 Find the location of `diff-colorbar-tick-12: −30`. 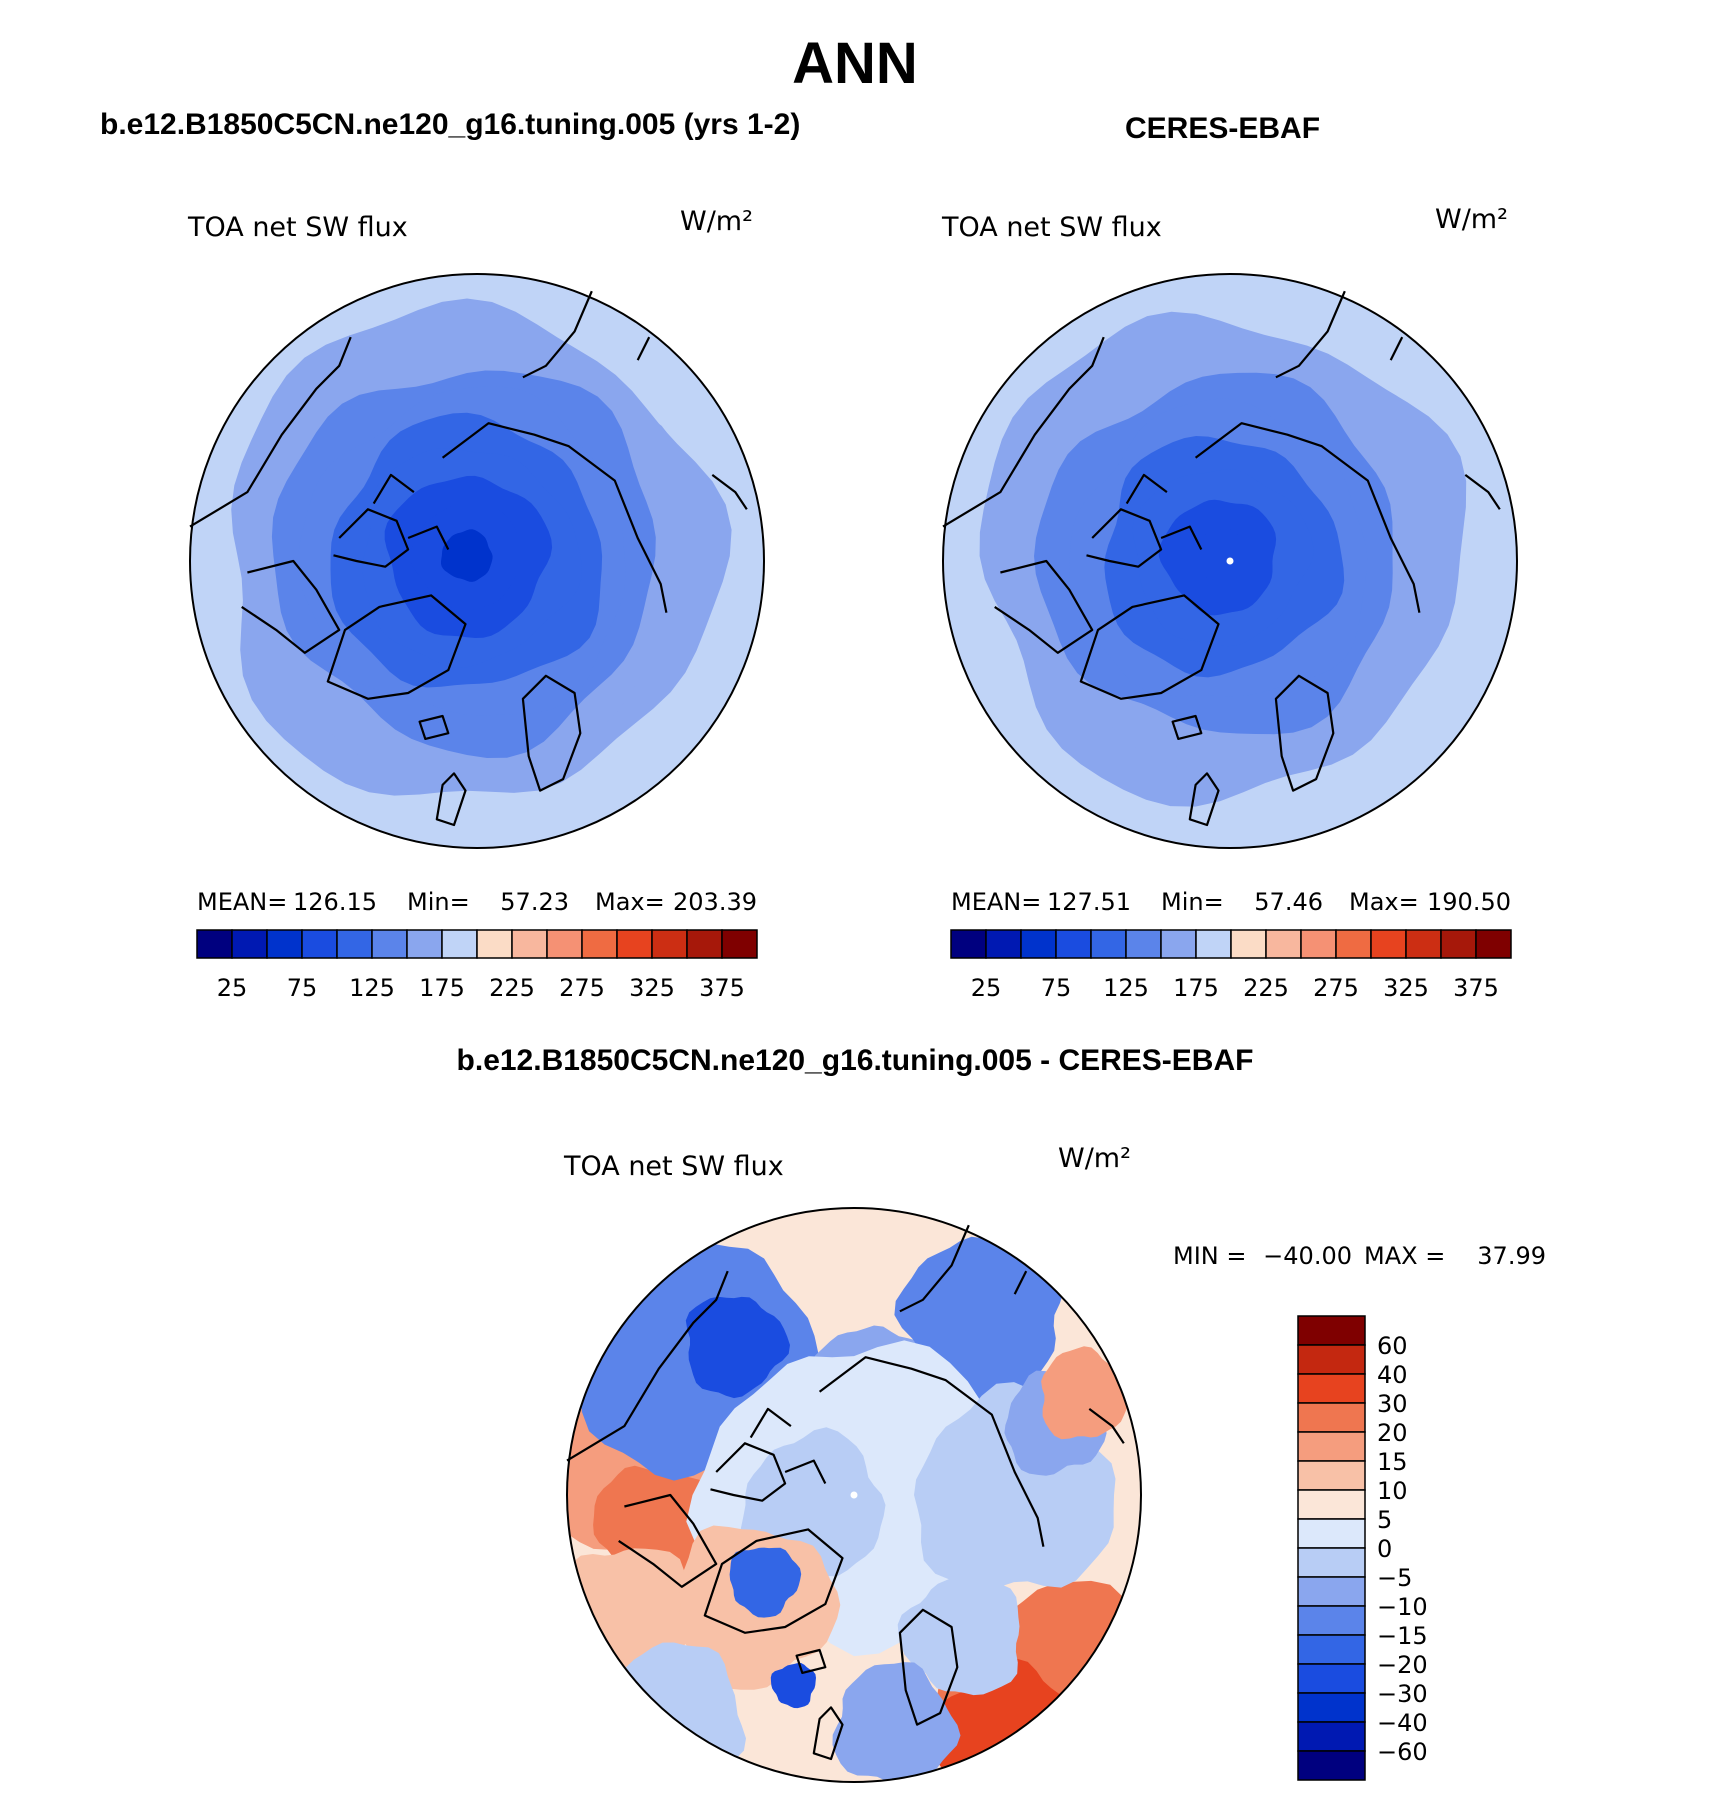

diff-colorbar-tick-12: −30 is located at coordinates (1402, 1694).